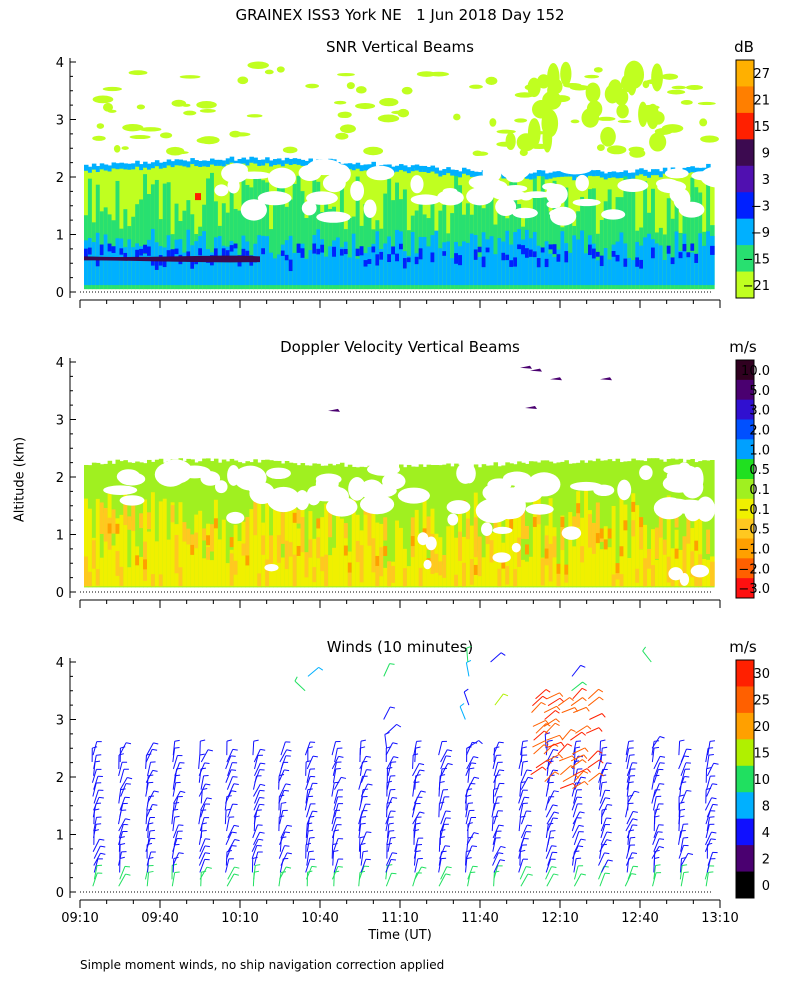 This screenshot has width=800, height=1000. Describe the element at coordinates (559, 918) in the screenshot. I see `x-tick-label: 12:10` at that location.